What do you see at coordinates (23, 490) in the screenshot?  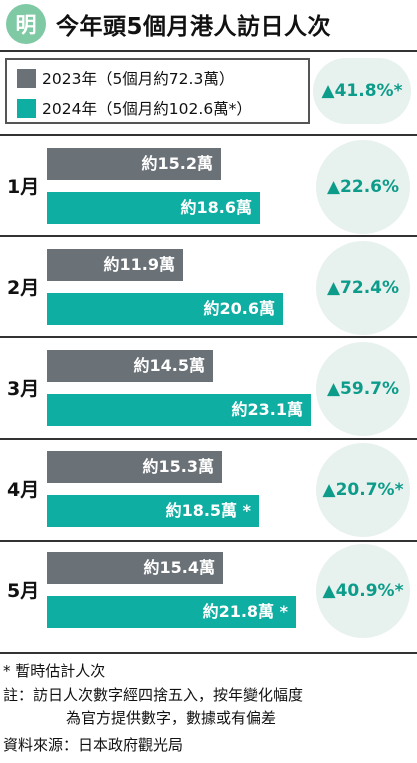 I see `month-label: 4月` at bounding box center [23, 490].